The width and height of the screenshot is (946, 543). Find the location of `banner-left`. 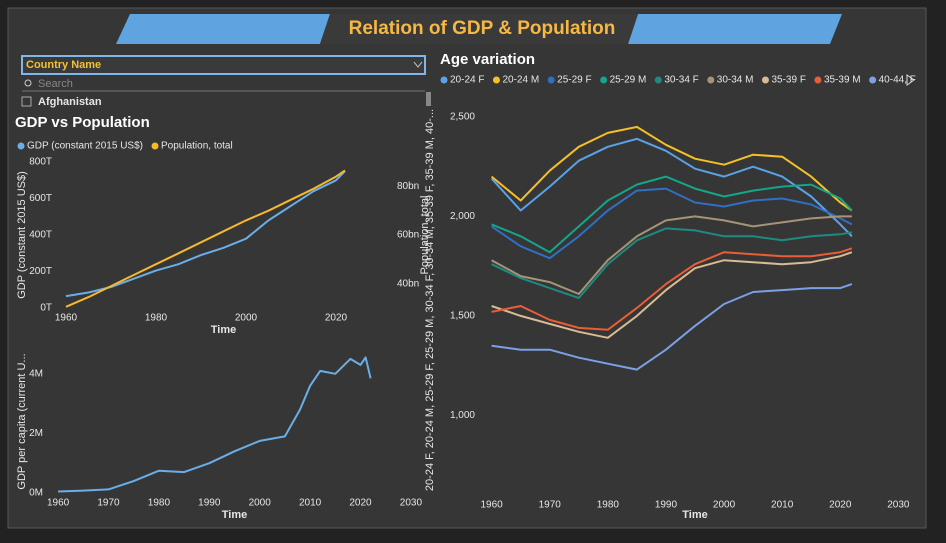

banner-left is located at coordinates (223, 29).